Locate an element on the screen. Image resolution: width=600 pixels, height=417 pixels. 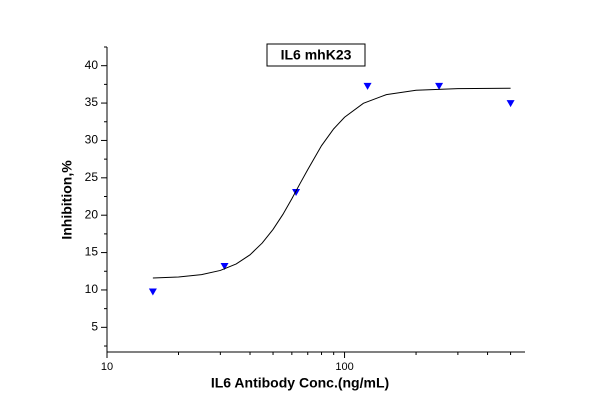
chart-title: IL6 mhK23 is located at coordinates (316, 55).